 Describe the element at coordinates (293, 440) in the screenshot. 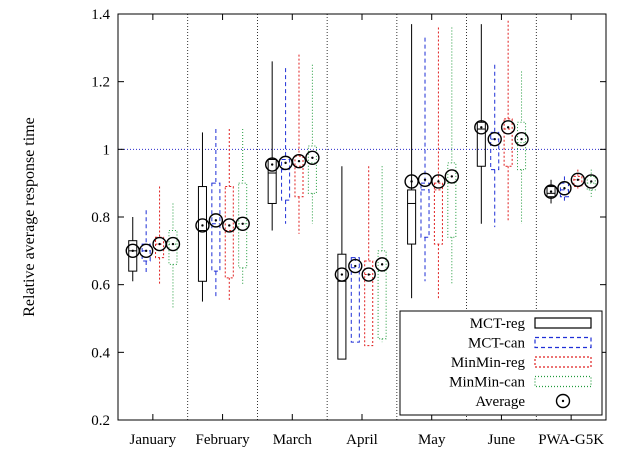

I see `x-tick-label: March` at that location.